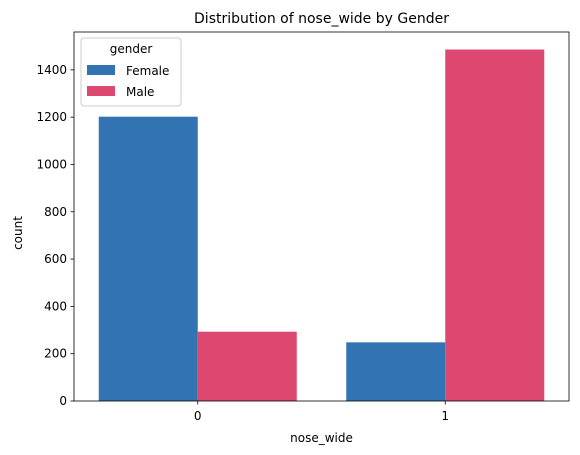 The height and width of the screenshot is (455, 580). Describe the element at coordinates (55, 354) in the screenshot. I see `y-tick-label: 200` at that location.